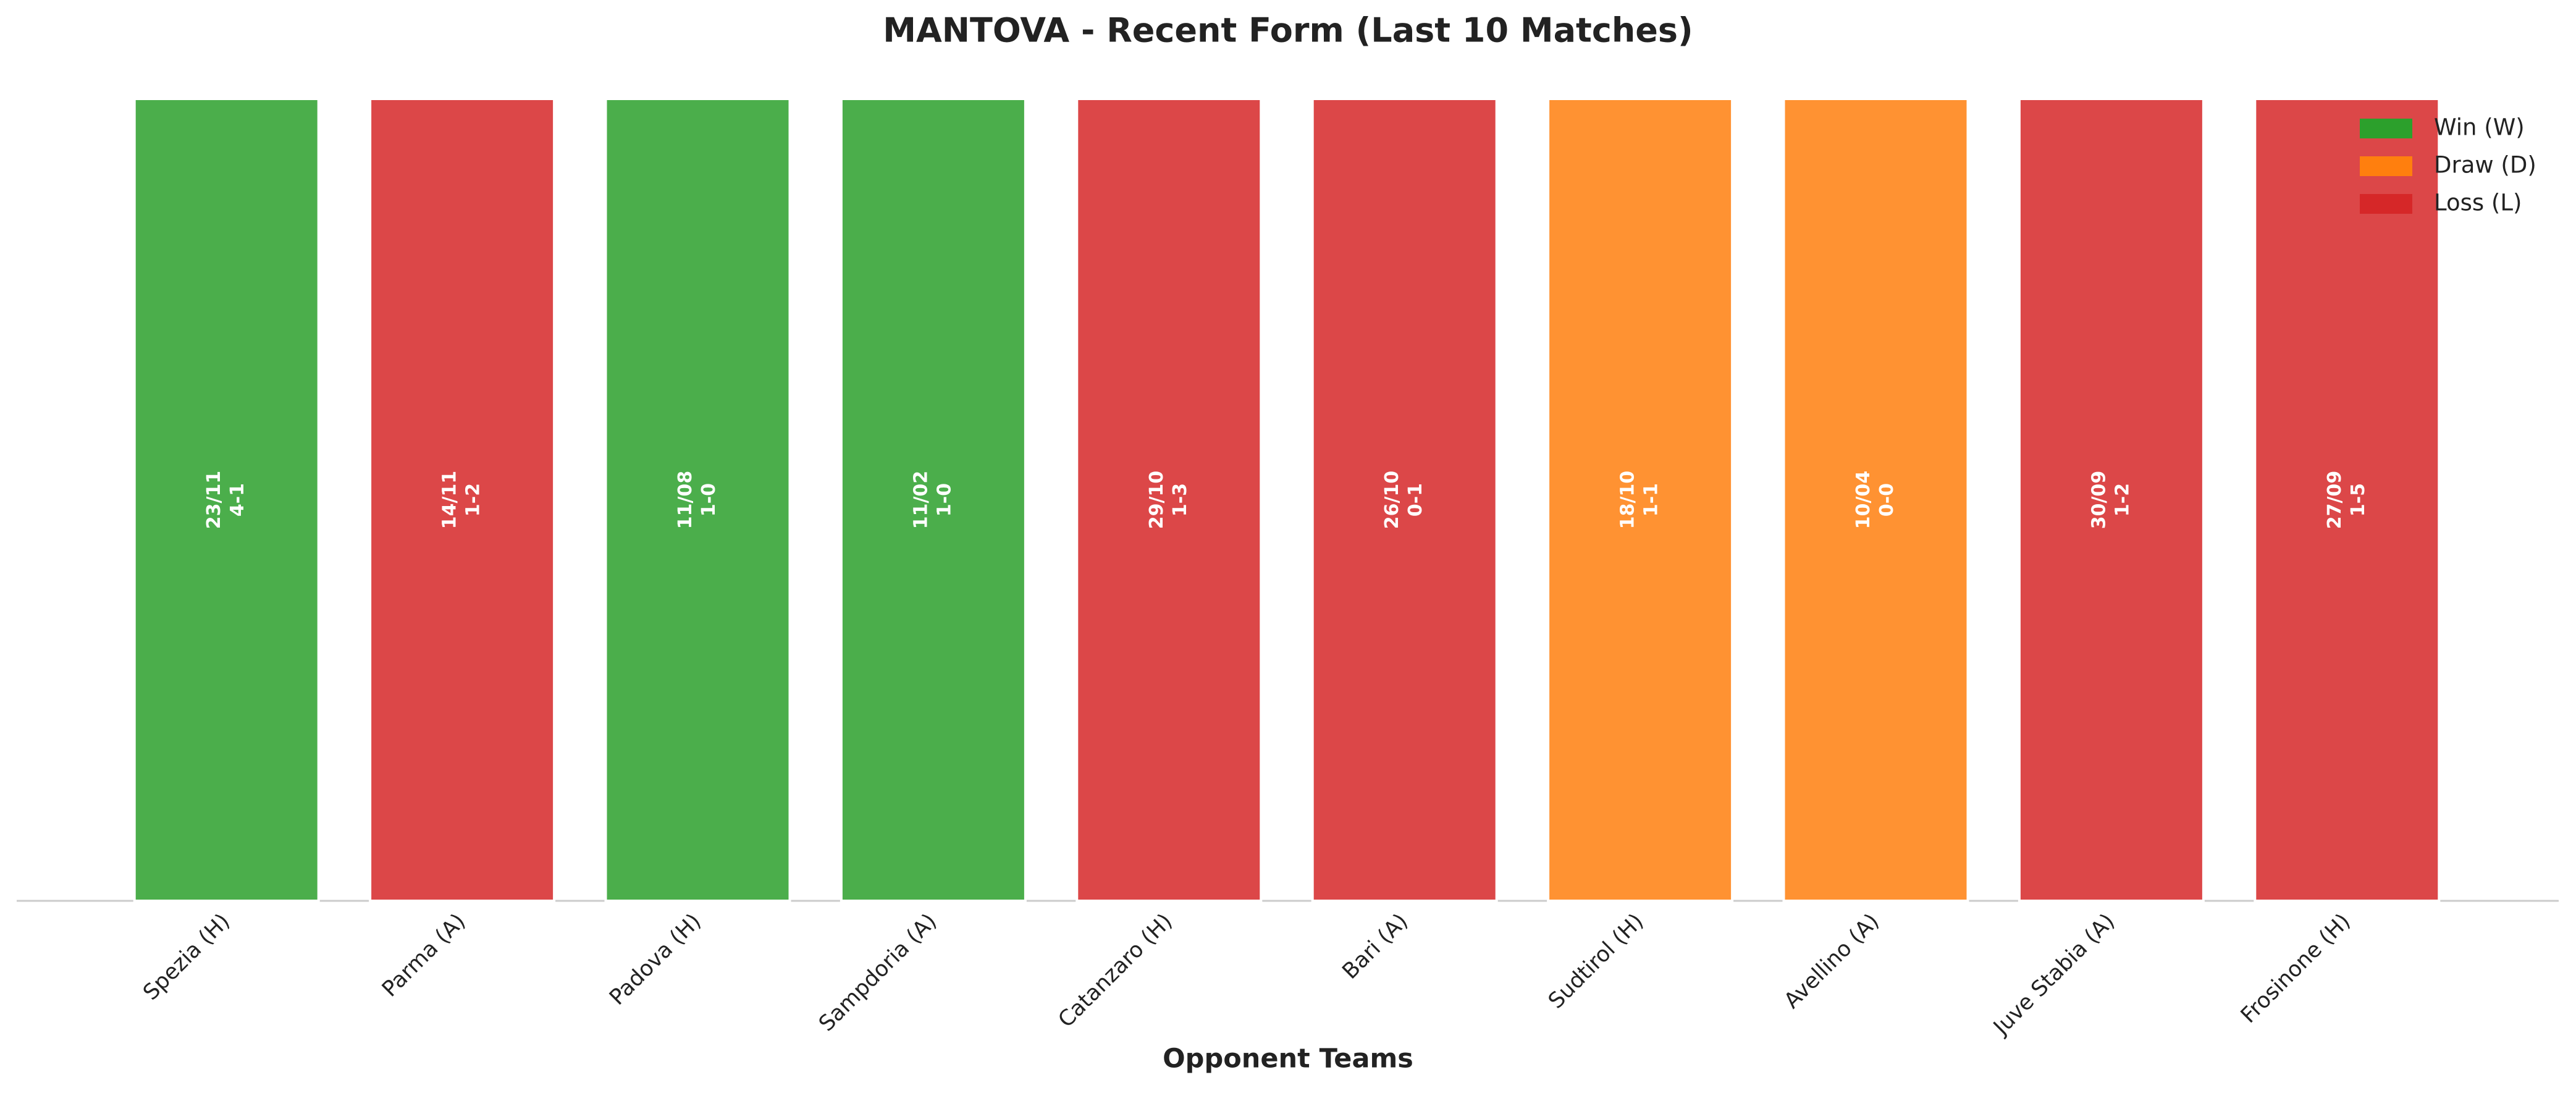  I want to click on bar-label: 27/09, so click(2335, 500).